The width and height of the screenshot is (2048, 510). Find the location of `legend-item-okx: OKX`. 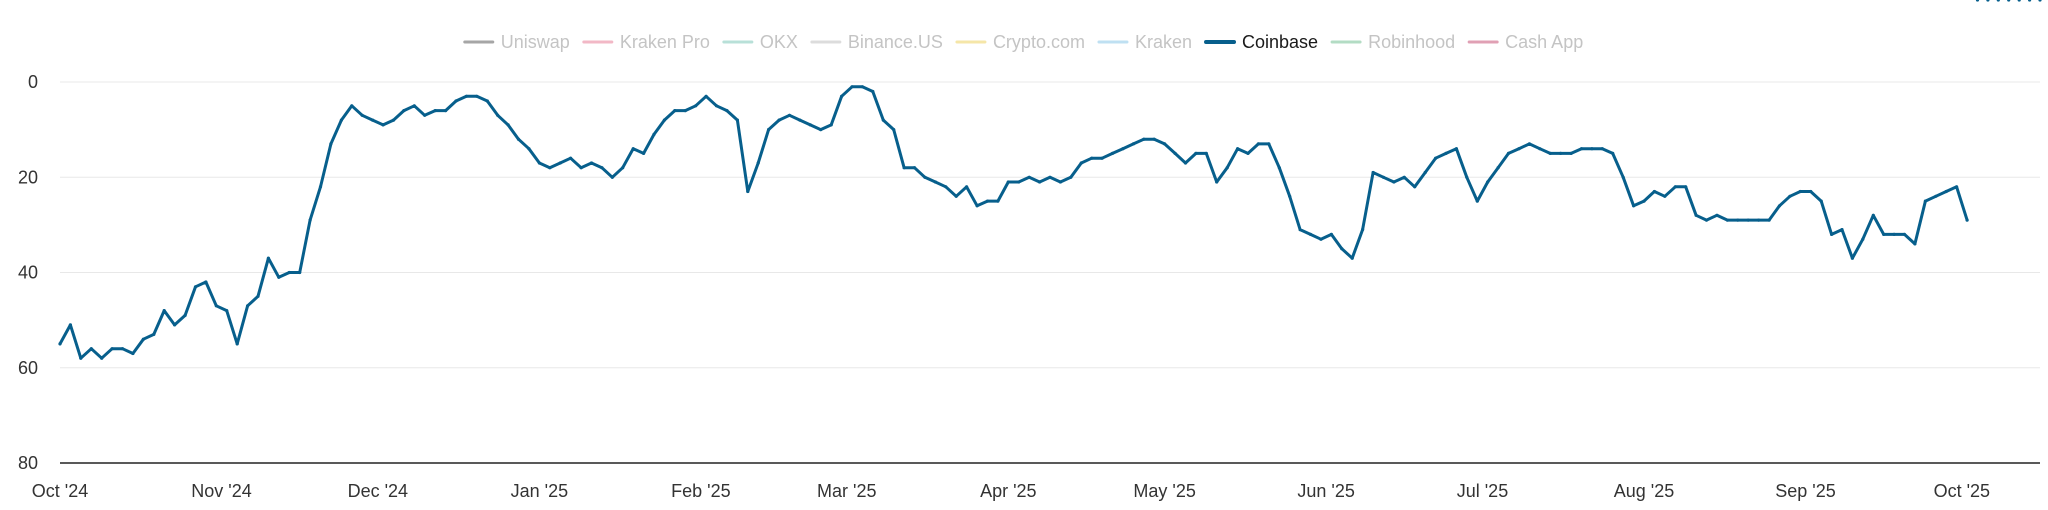

legend-item-okx: OKX is located at coordinates (760, 42).